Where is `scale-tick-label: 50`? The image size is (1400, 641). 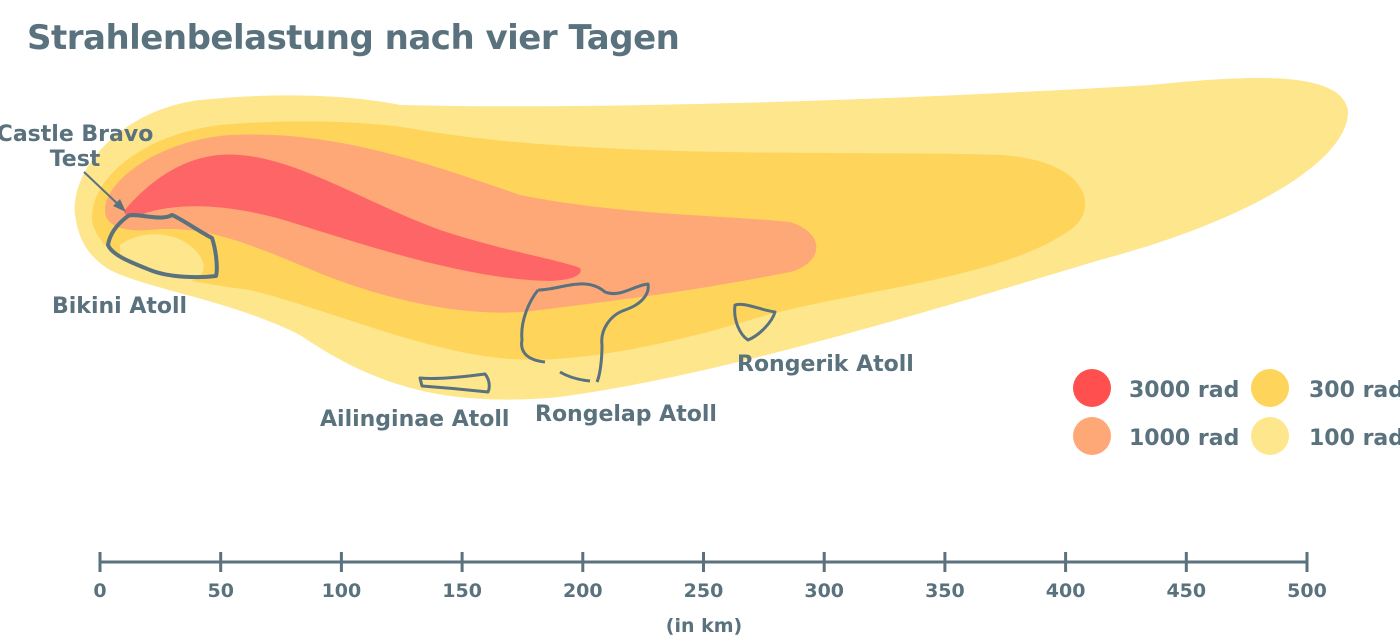 scale-tick-label: 50 is located at coordinates (220, 591).